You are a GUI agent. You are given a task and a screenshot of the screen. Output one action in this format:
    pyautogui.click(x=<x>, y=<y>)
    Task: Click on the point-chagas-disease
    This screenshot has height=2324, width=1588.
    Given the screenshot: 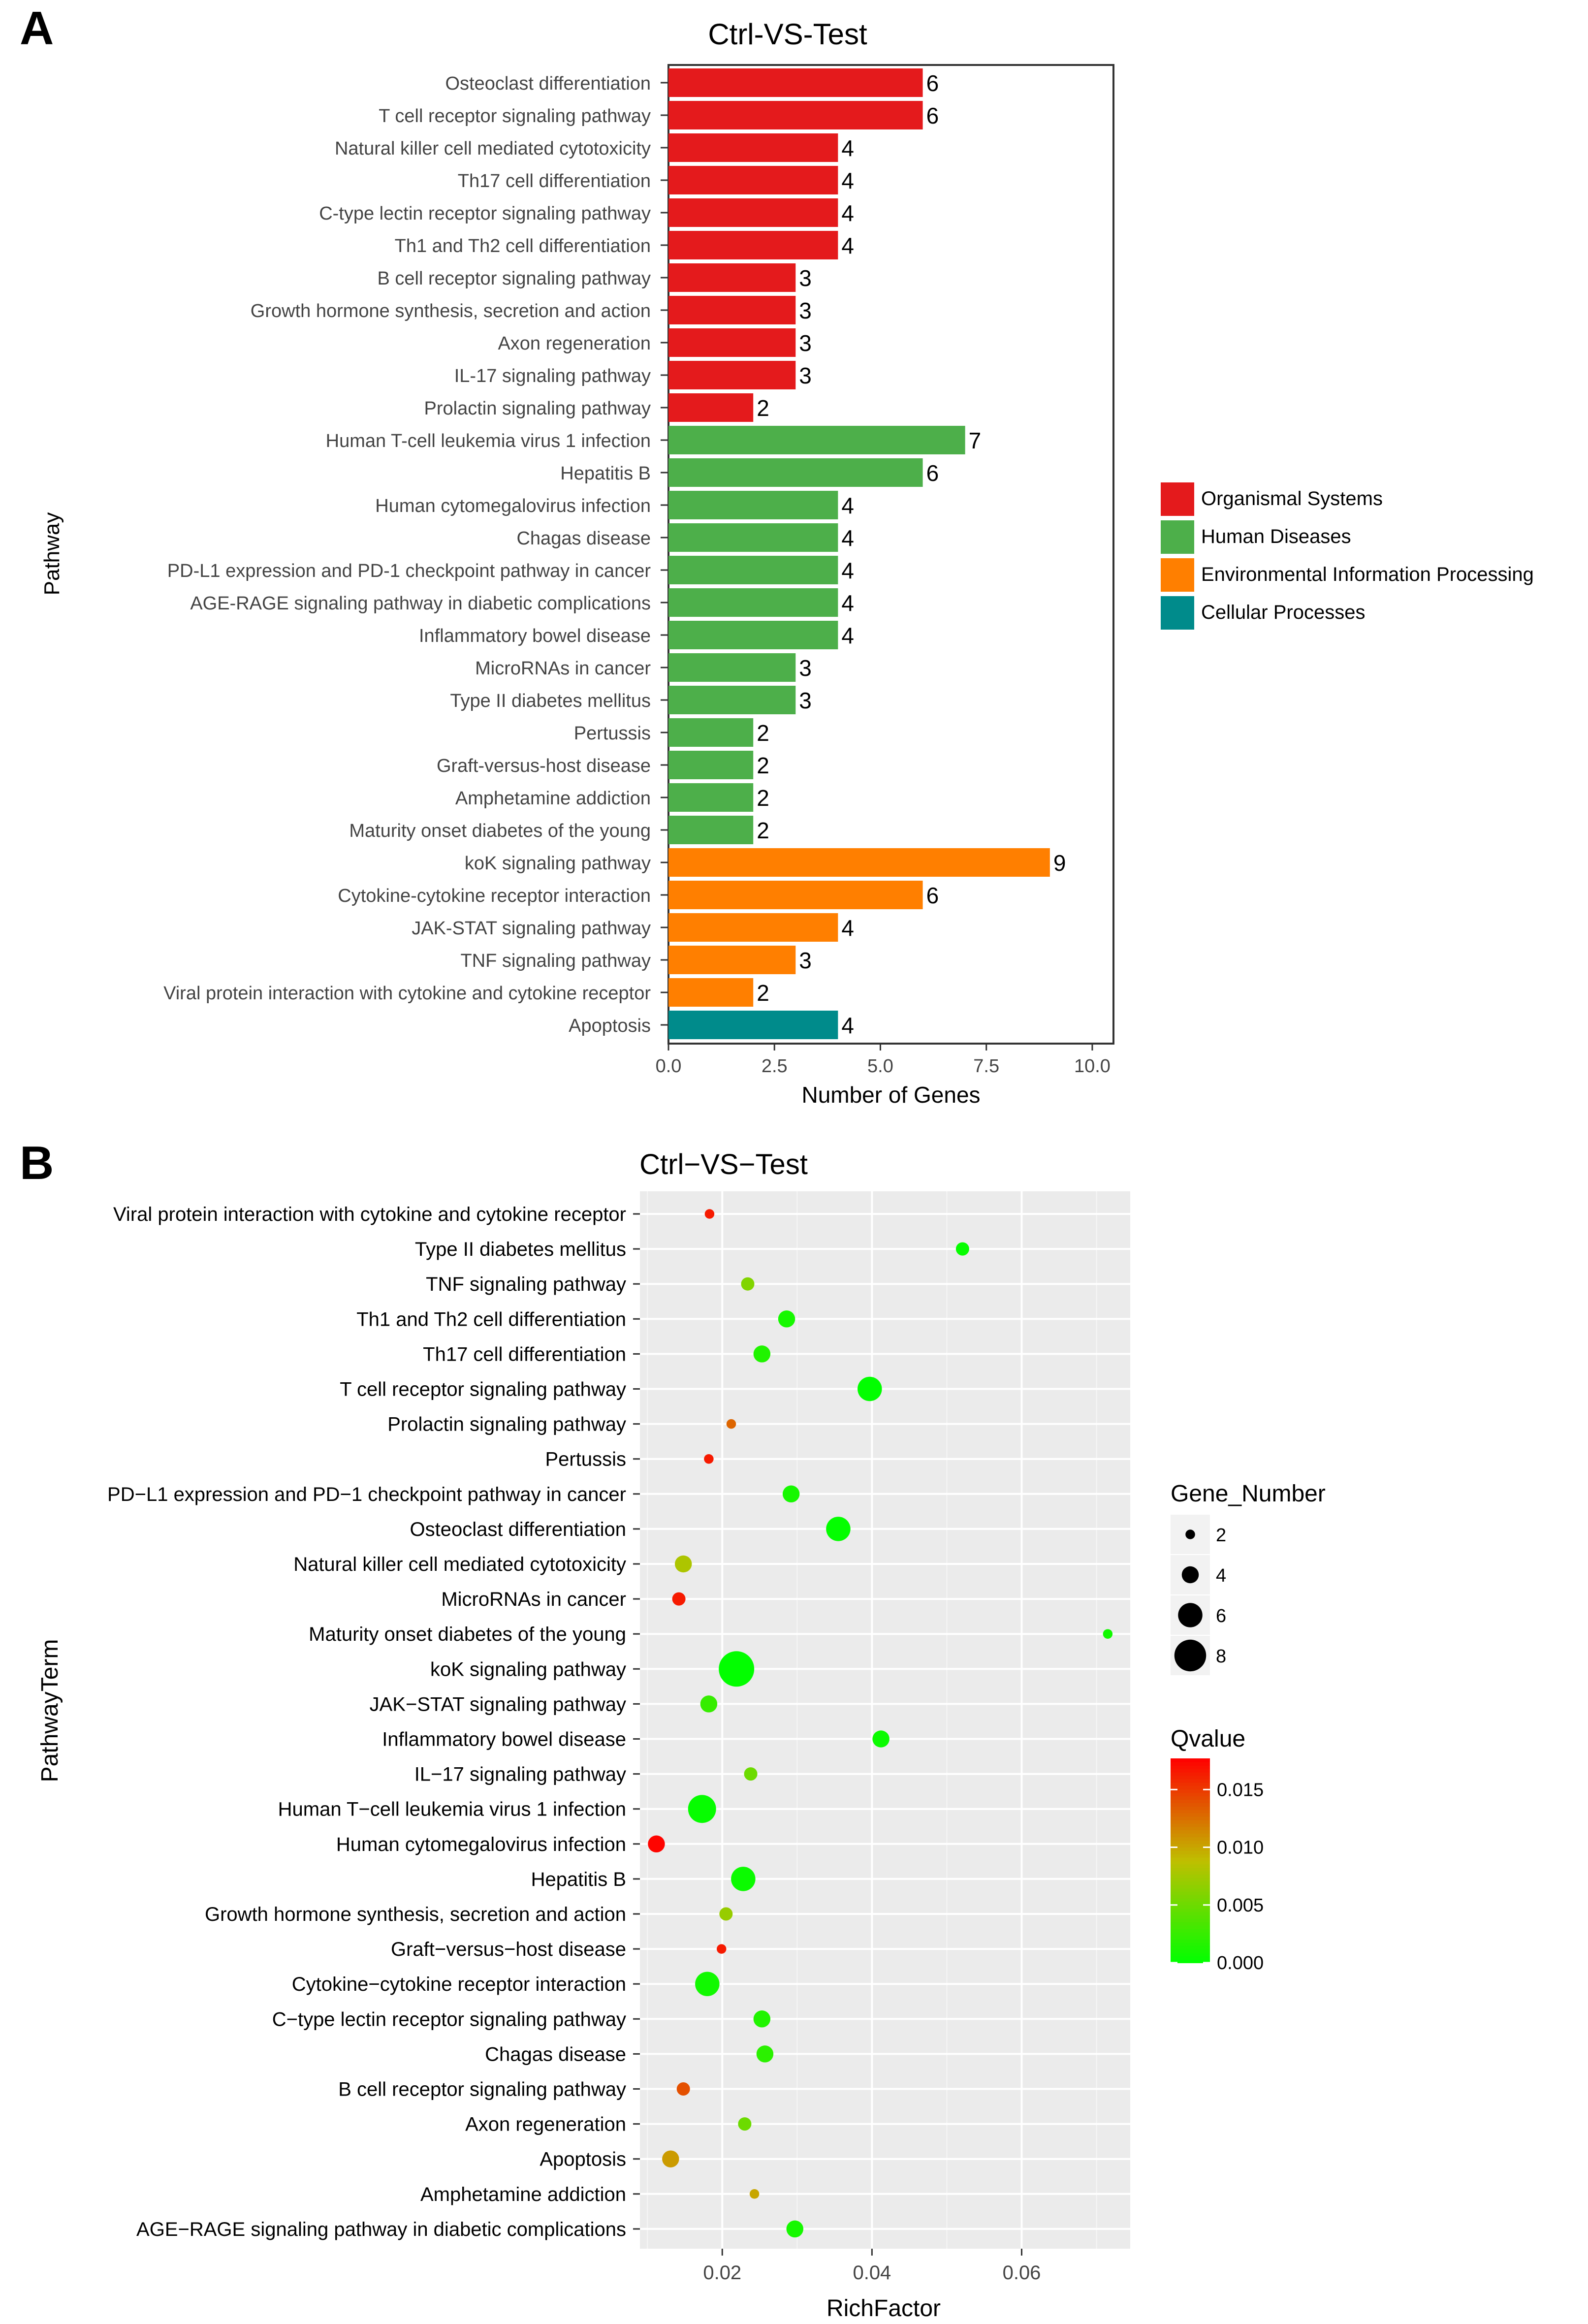 What is the action you would take?
    pyautogui.click(x=765, y=2054)
    